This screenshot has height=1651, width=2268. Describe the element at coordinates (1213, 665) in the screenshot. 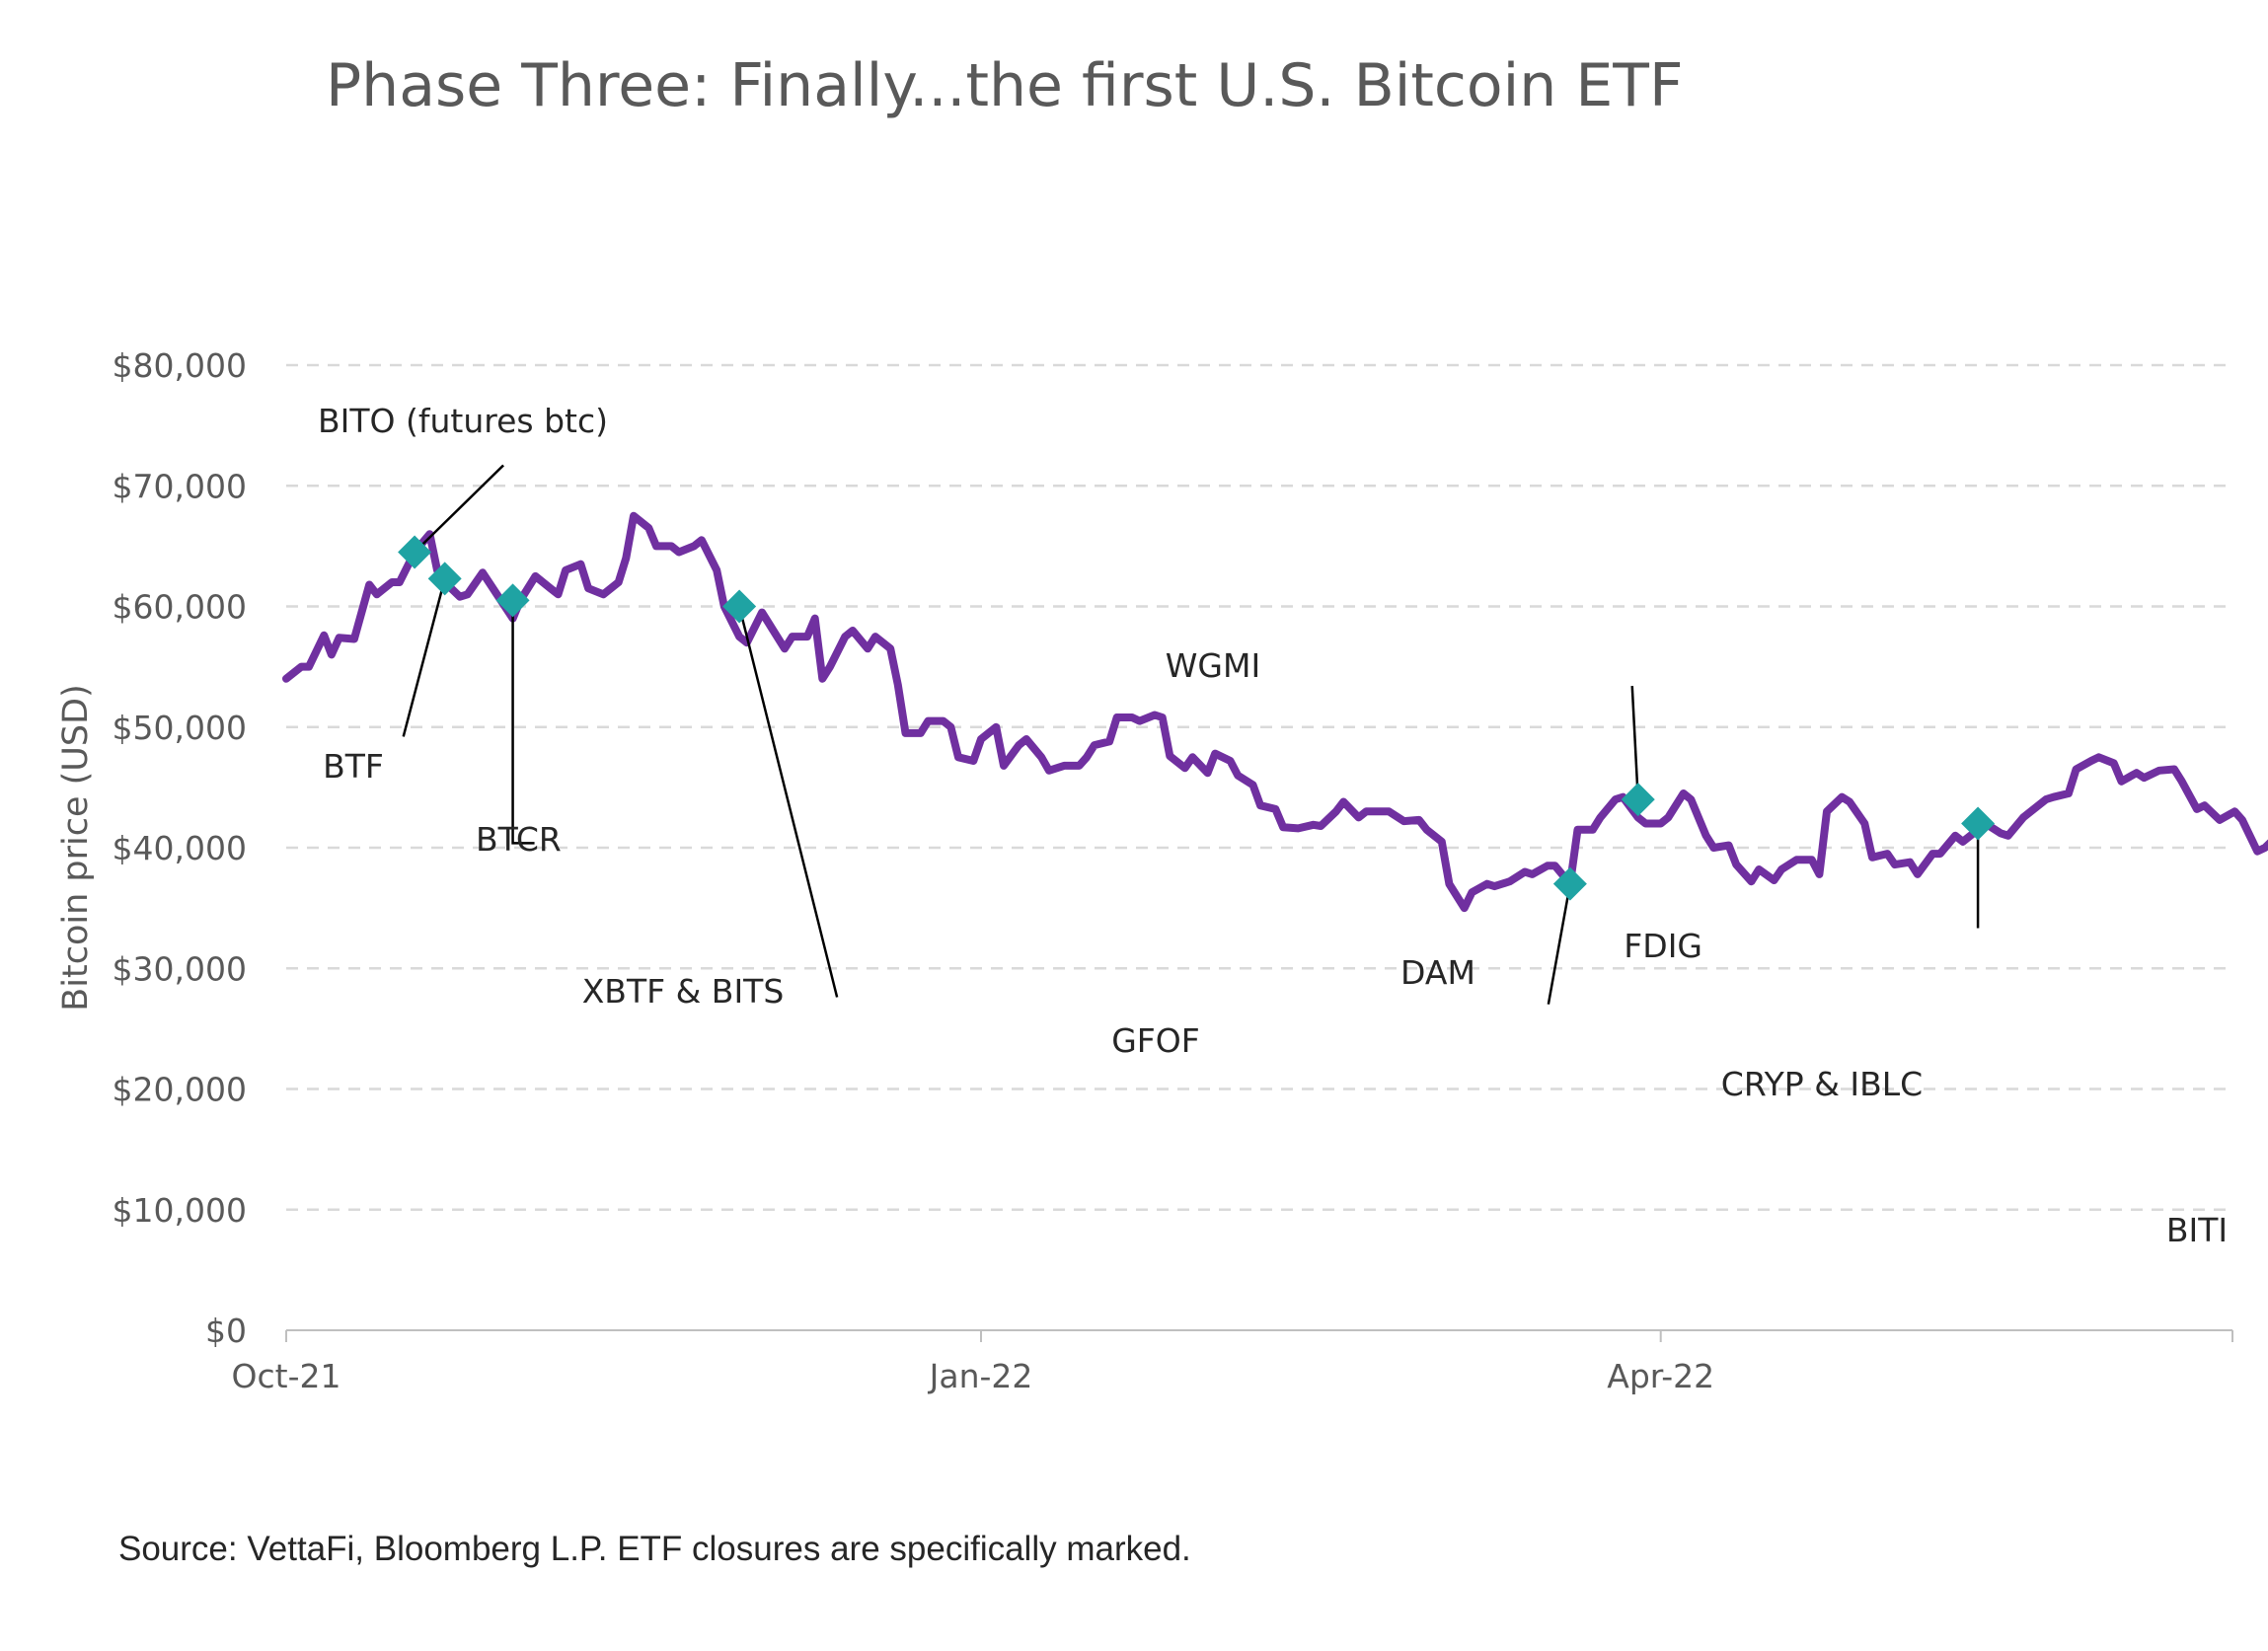

I see `annotation-label-wgmi: WGMI` at that location.